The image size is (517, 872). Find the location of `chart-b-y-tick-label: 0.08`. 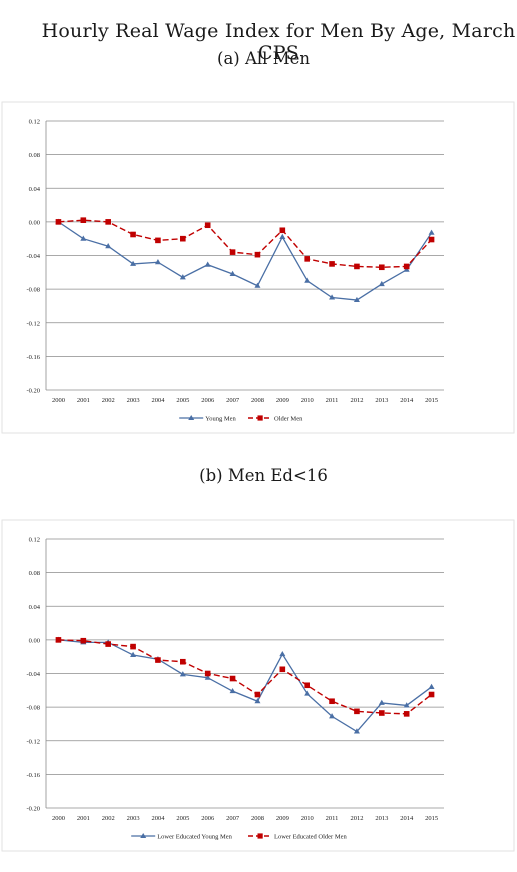

chart-b-y-tick-label: 0.08 is located at coordinates (34, 573).